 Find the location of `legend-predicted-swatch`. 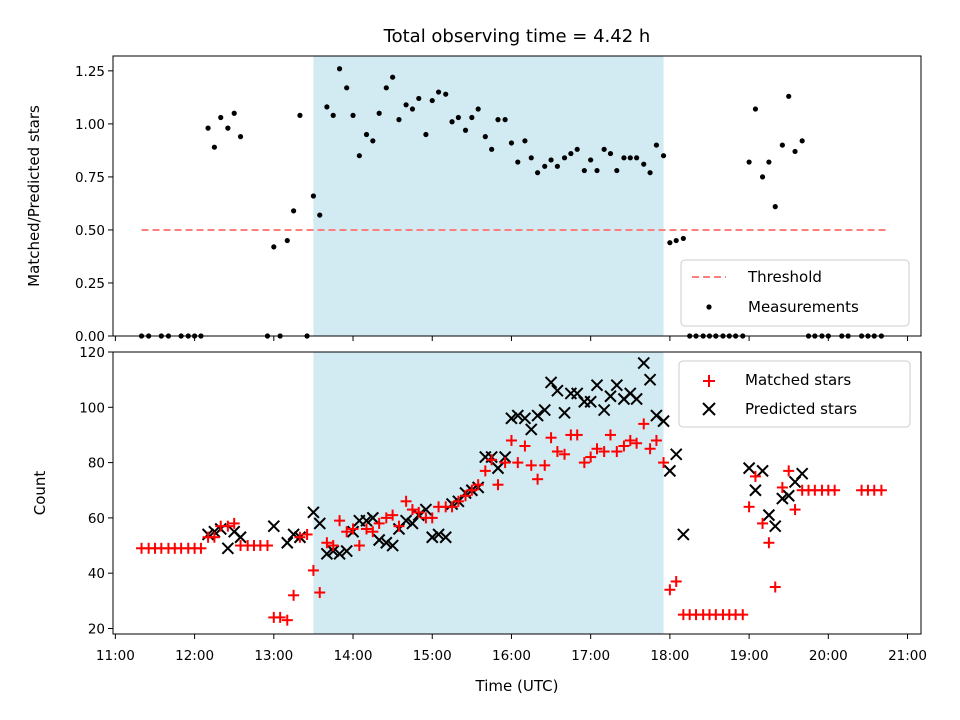

legend-predicted-swatch is located at coordinates (709, 409).